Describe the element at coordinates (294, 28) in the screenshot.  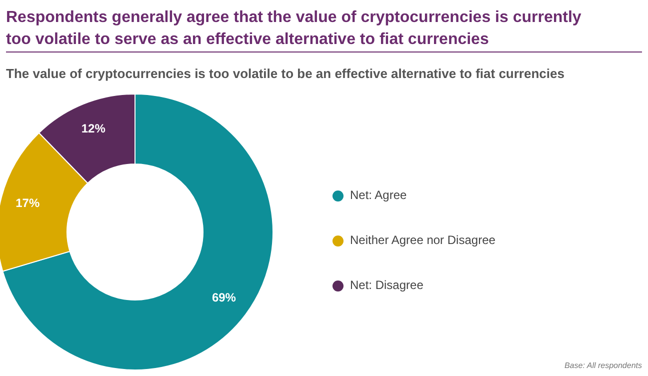
I see `chart-title: Respondents generally agree that the value of cryptocurrencies is currently too volatile to serve as an effective alternative to fiat currencies` at that location.